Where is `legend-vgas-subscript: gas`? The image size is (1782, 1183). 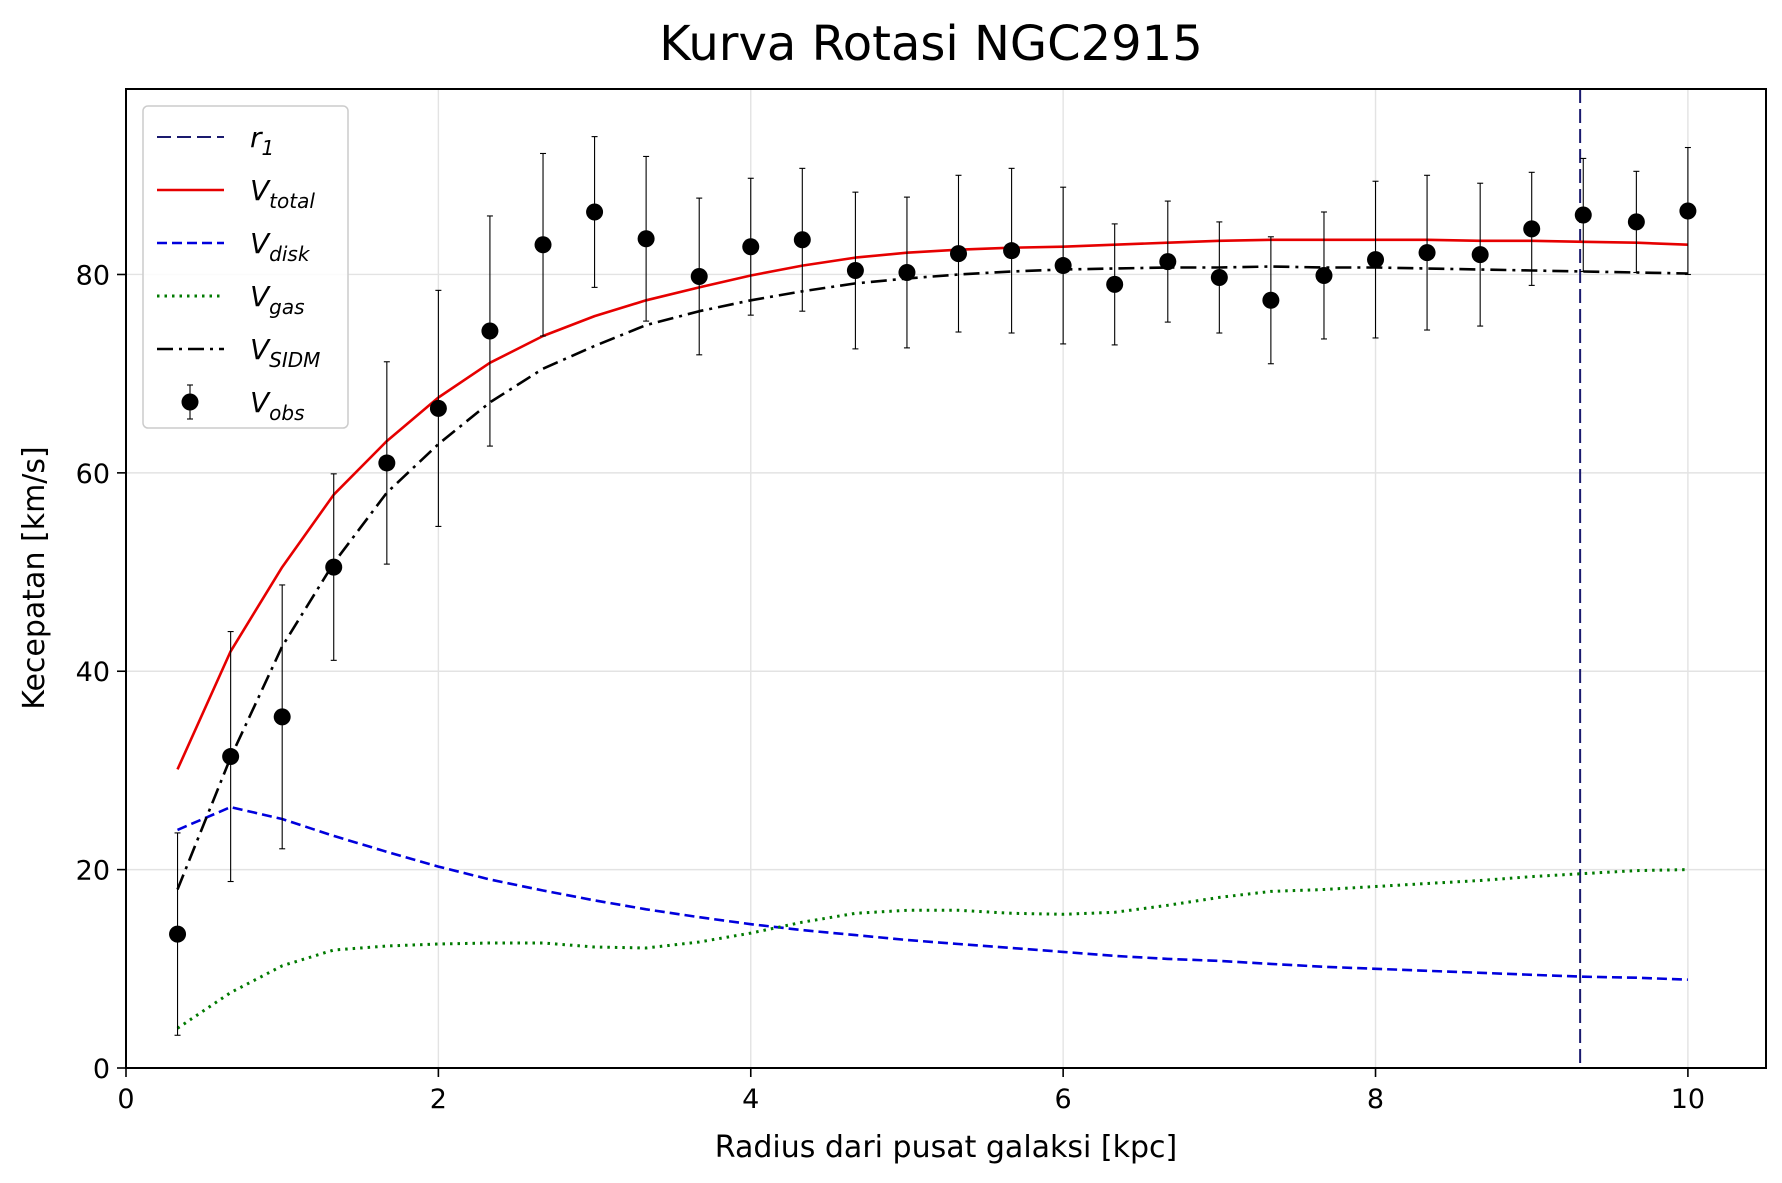 legend-vgas-subscript: gas is located at coordinates (286, 307).